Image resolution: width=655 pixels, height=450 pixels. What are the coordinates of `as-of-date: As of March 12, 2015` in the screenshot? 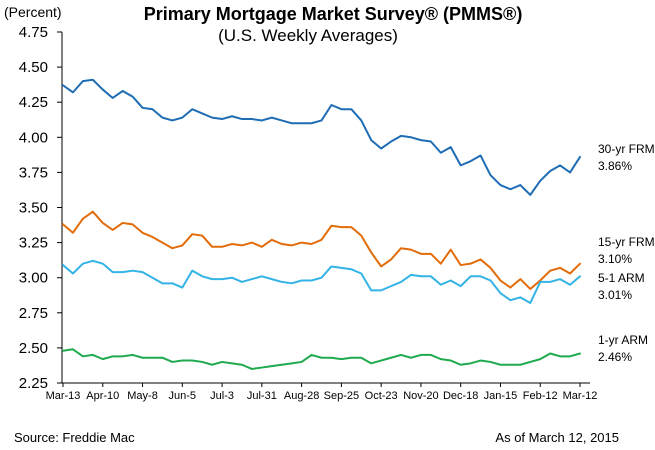 It's located at (557, 437).